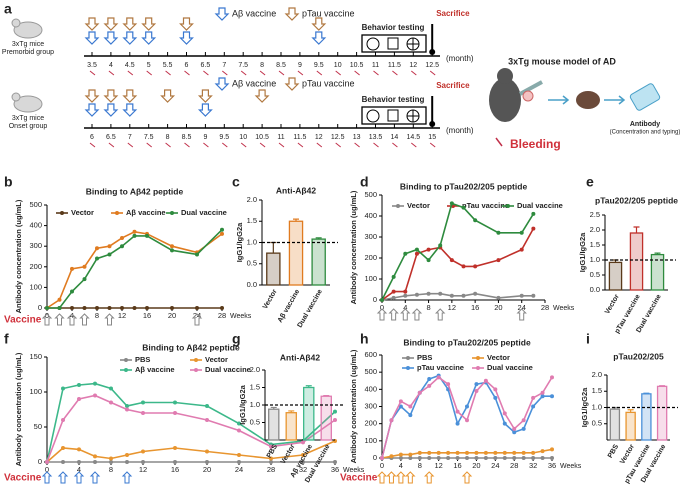  What do you see at coordinates (370, 354) in the screenshot?
I see `y-tick-label: 600` at bounding box center [370, 354].